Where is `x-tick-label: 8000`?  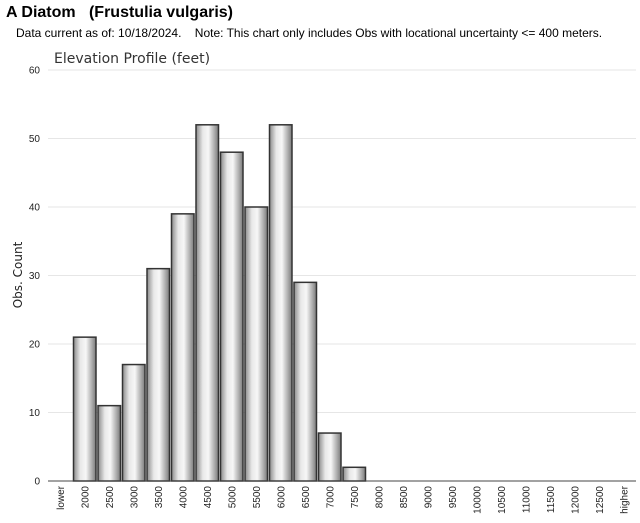
x-tick-label: 8000 is located at coordinates (379, 497).